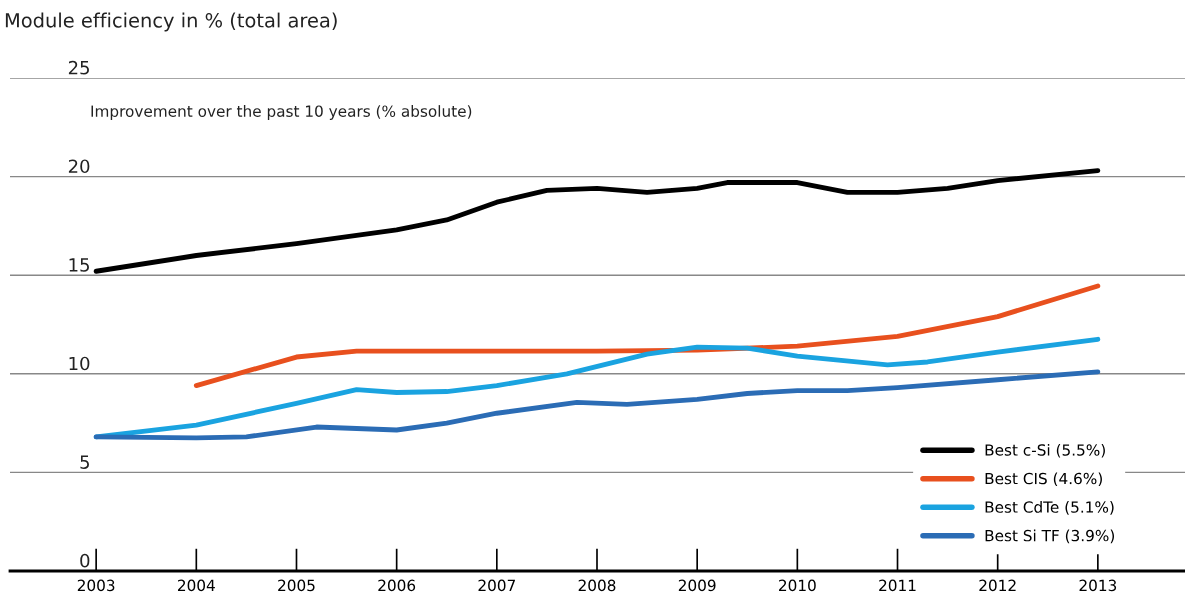 The height and width of the screenshot is (598, 1185). What do you see at coordinates (281, 112) in the screenshot?
I see `annotation: Improvement over the past 10 years (% absolute)` at bounding box center [281, 112].